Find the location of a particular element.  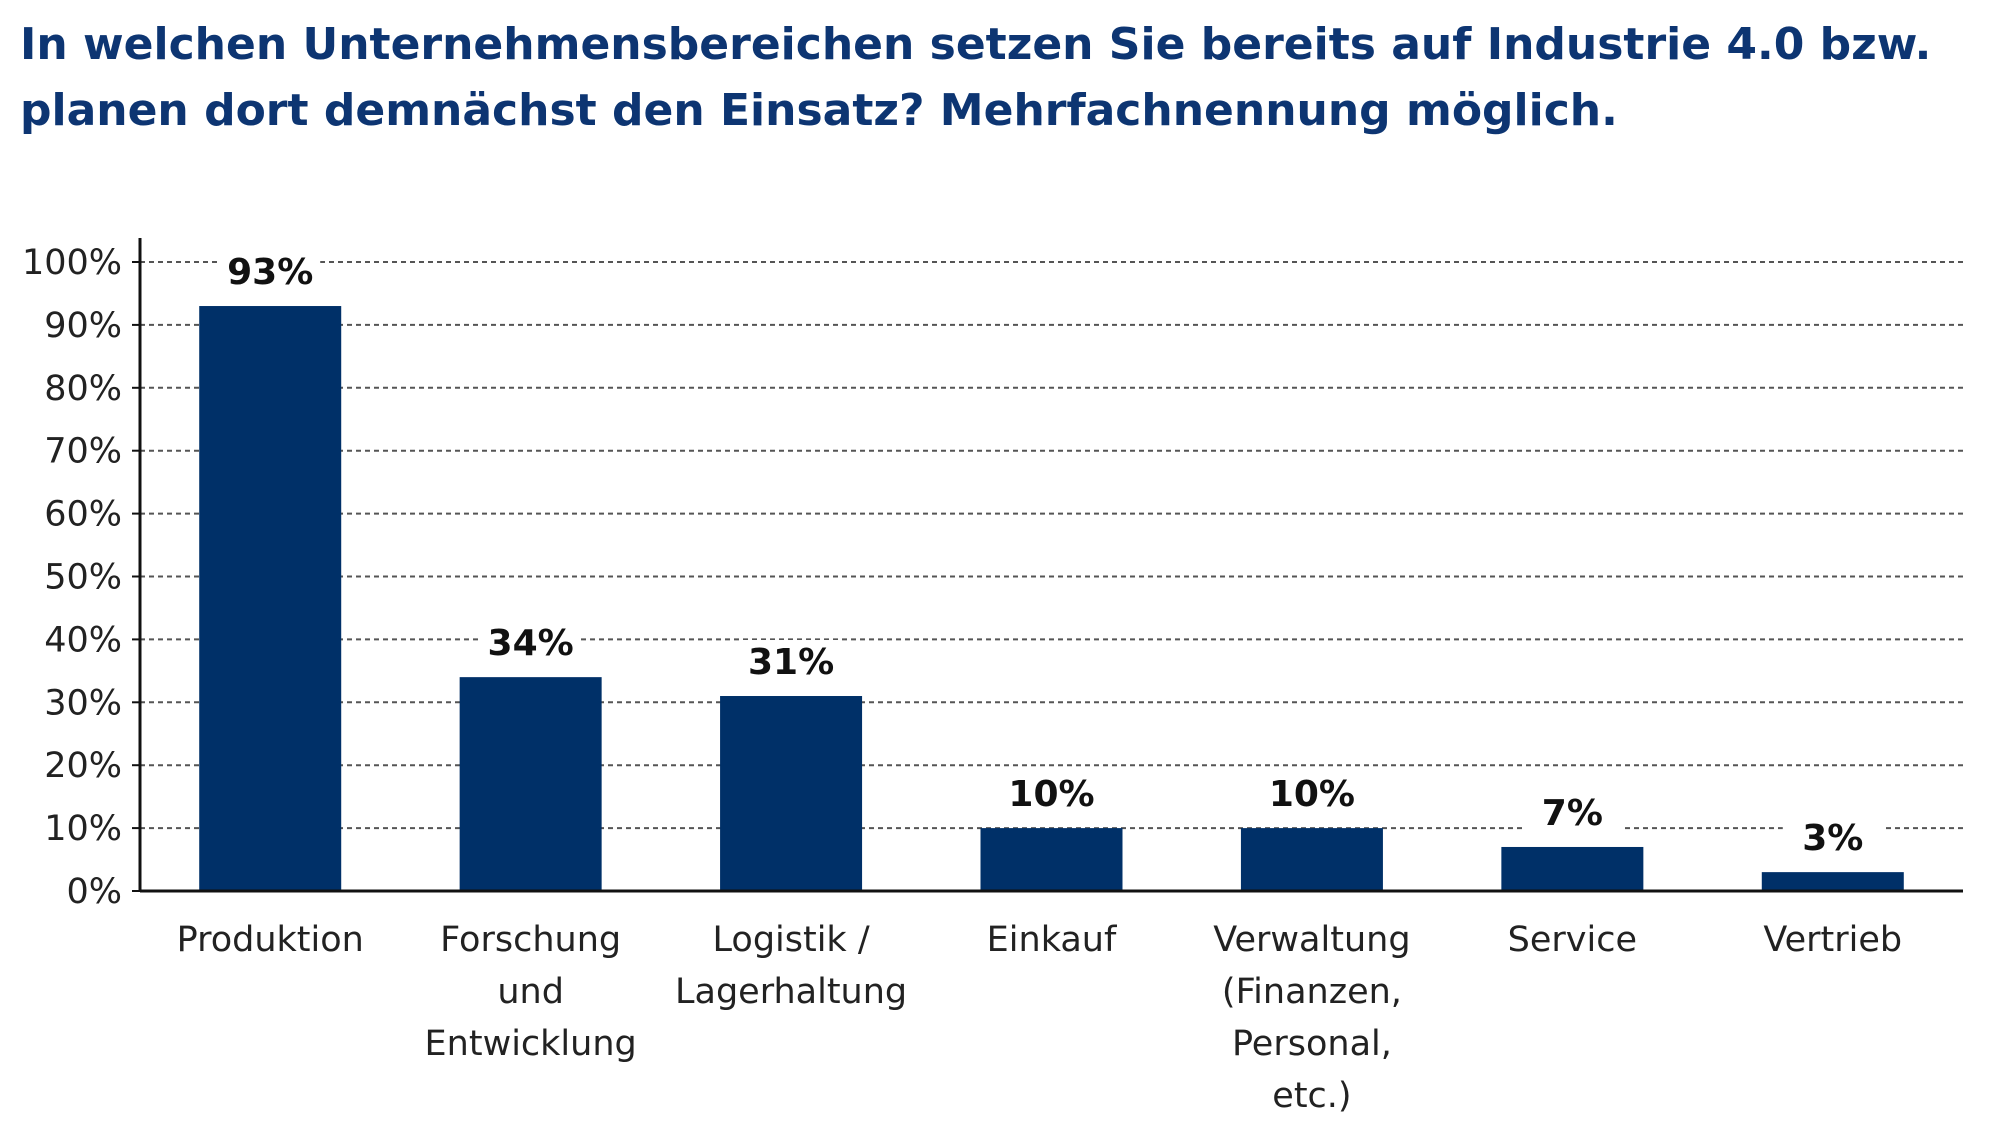

x-category-label-line: etc.) is located at coordinates (1311, 1096).